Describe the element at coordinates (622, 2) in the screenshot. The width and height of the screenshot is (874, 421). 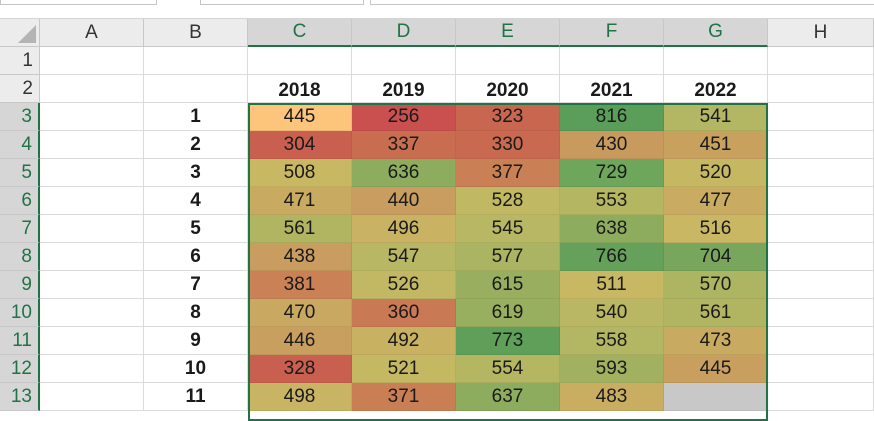
I see `formula-input-edge` at that location.